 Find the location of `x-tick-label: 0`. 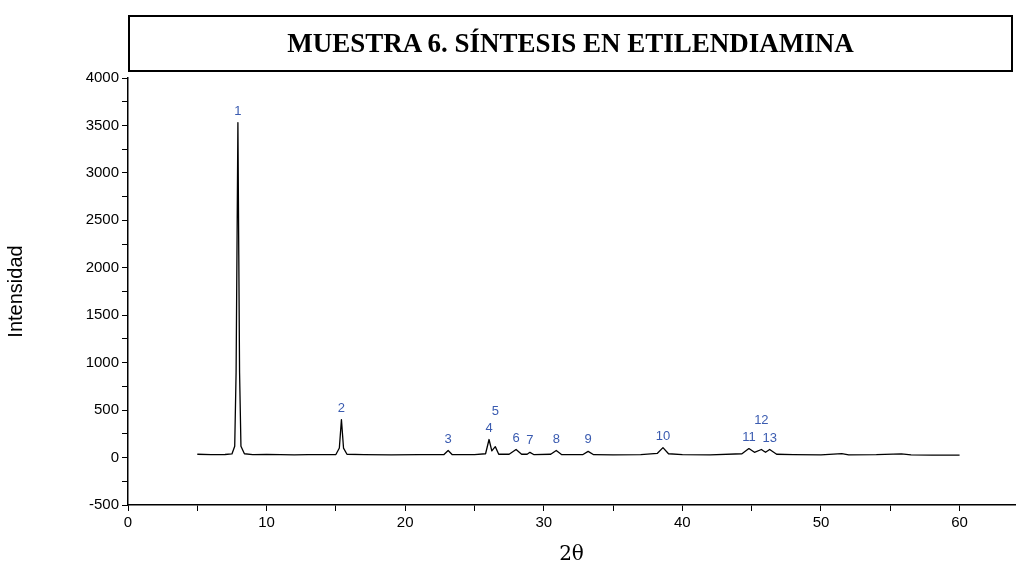

x-tick-label: 0 is located at coordinates (128, 522).